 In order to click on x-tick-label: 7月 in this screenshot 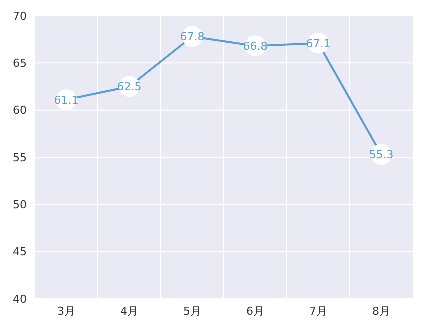, I will do `click(319, 311)`.